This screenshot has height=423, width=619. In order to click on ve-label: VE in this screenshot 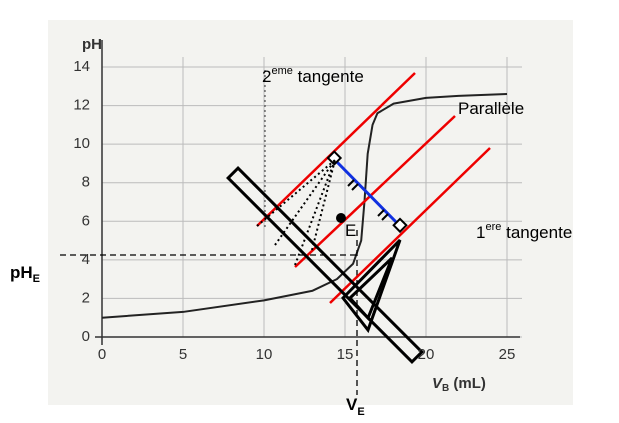, I will do `click(355, 406)`.